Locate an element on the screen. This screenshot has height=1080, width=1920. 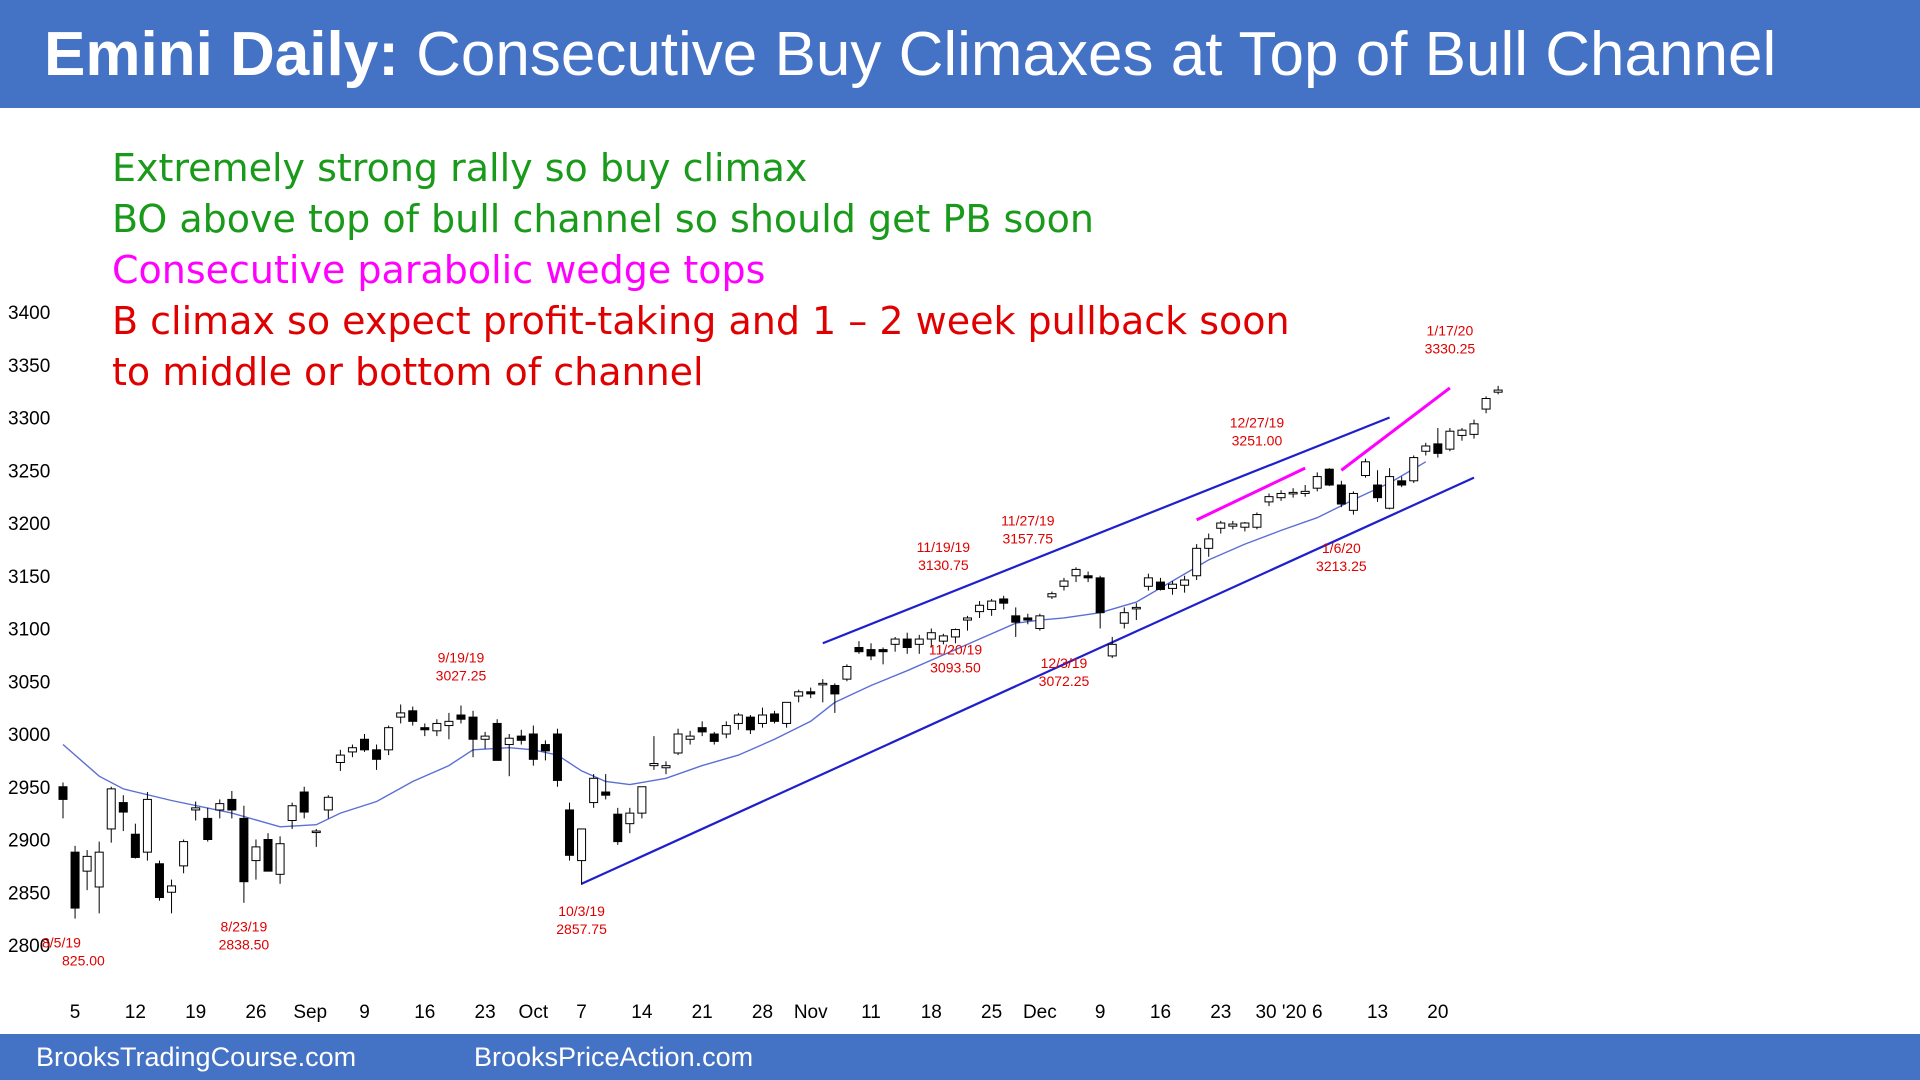
x-tick-label: 18 is located at coordinates (931, 1012).